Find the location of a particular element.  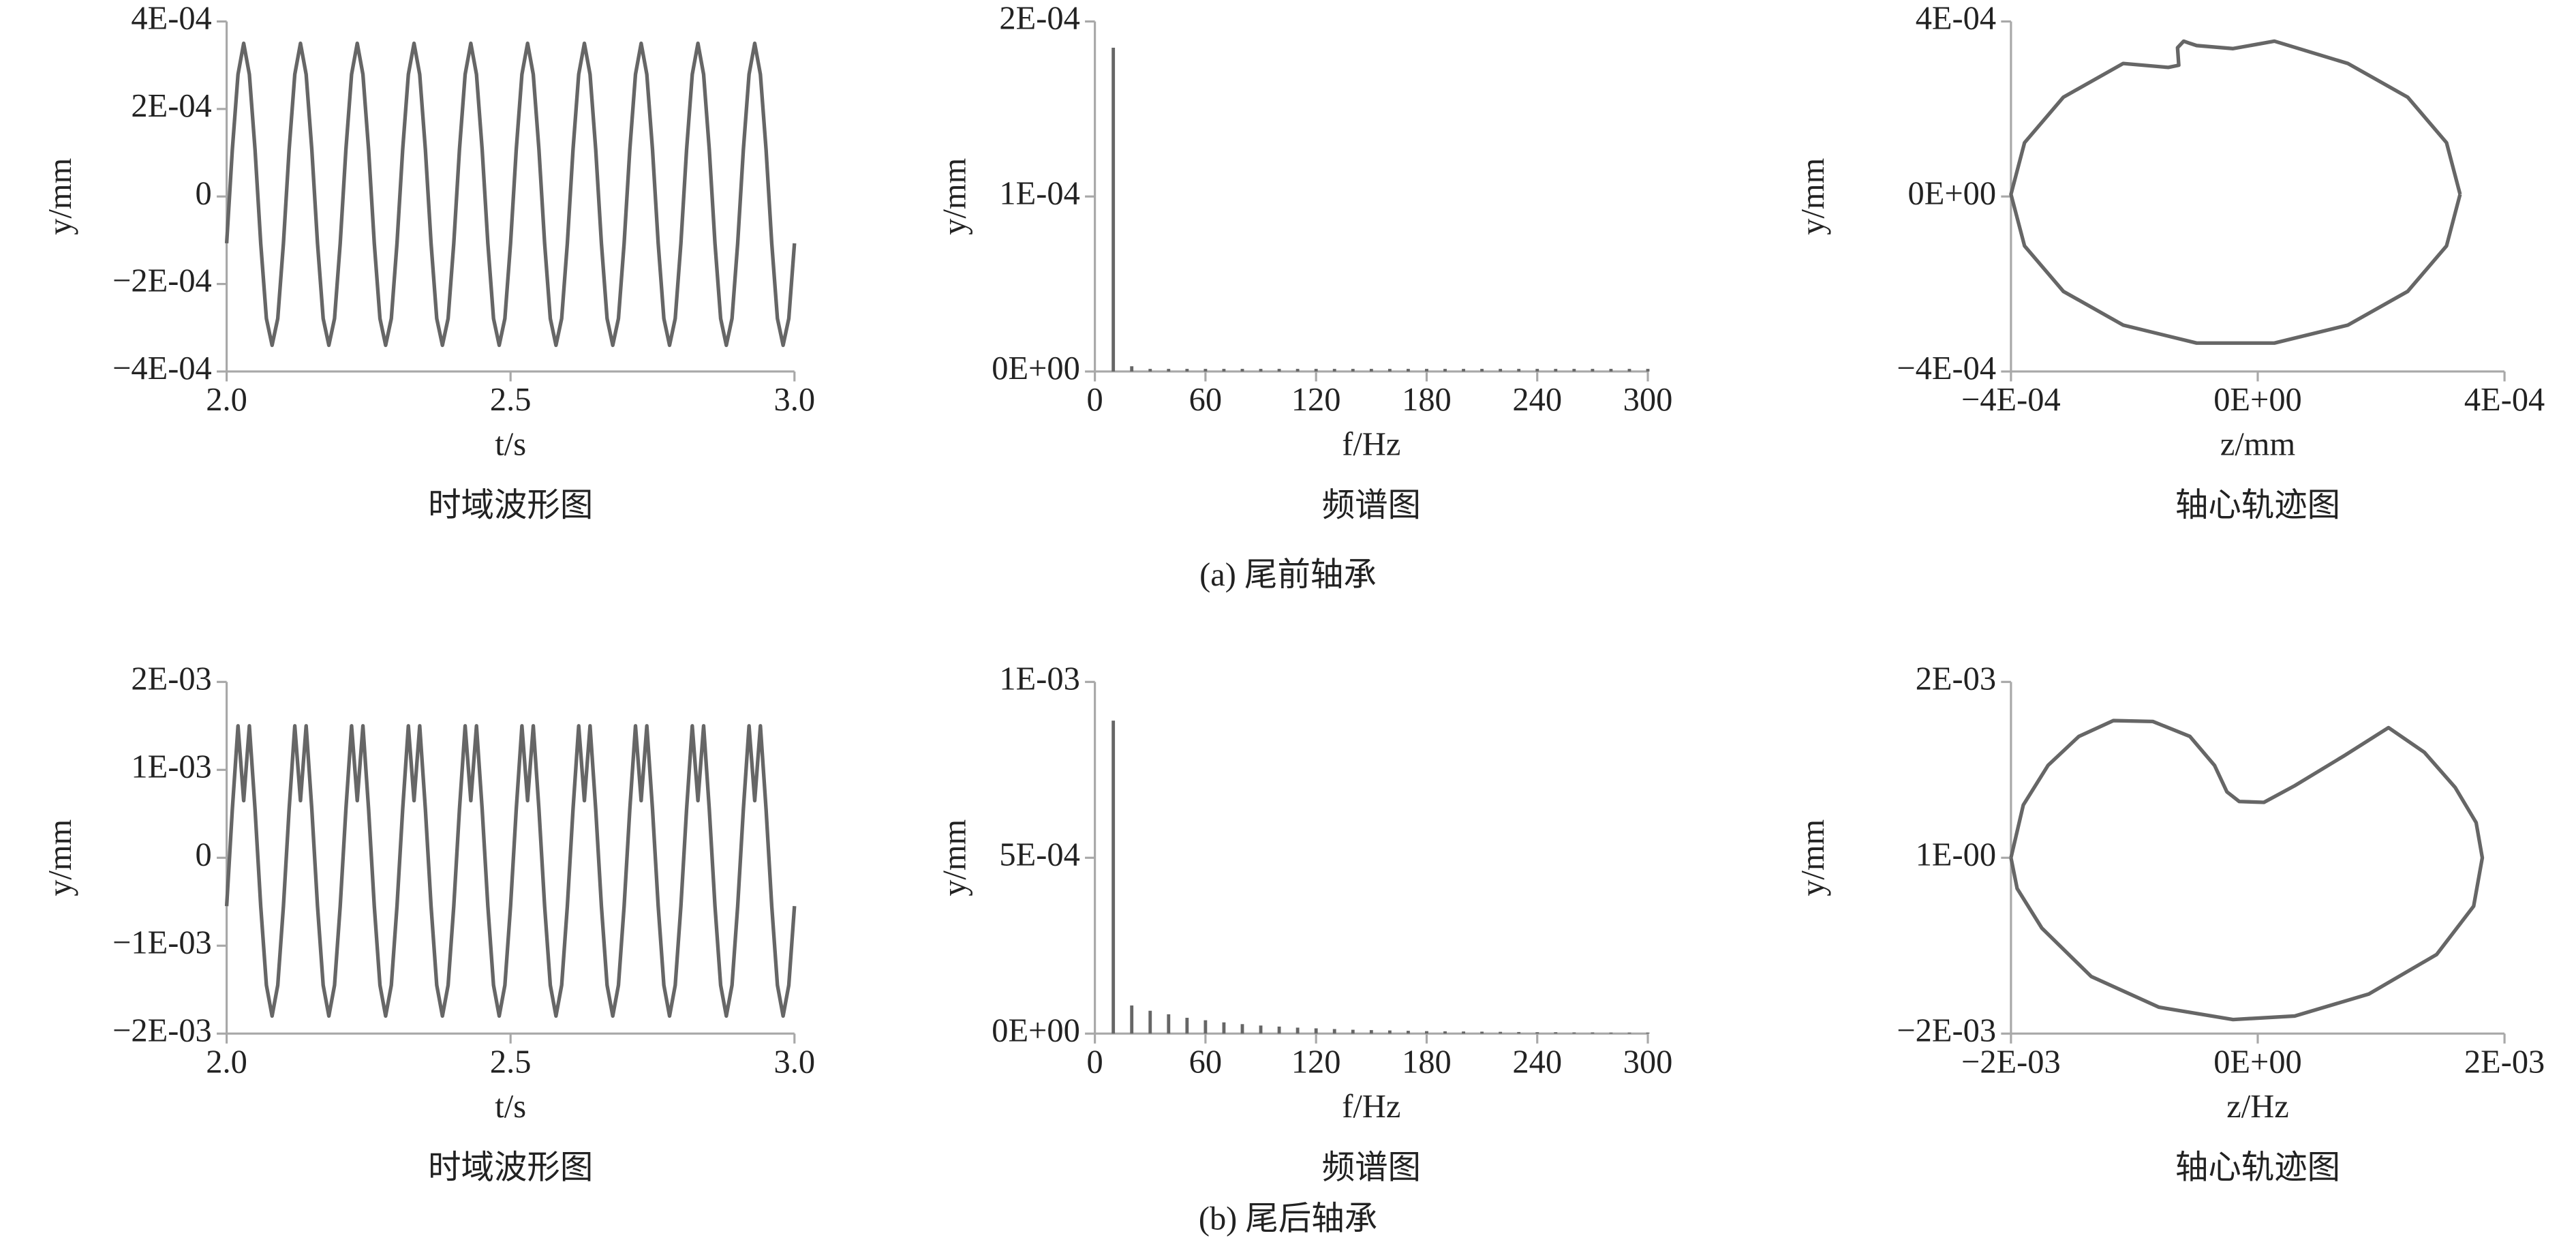

x-tick-label: −2E-03 is located at coordinates (2011, 1062).